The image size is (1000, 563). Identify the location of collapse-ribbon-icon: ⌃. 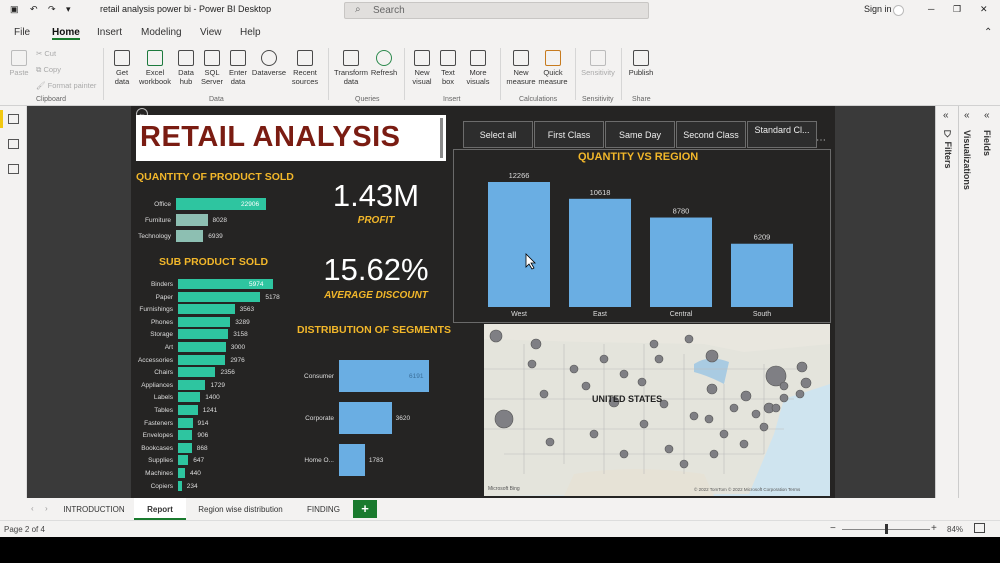
(988, 32).